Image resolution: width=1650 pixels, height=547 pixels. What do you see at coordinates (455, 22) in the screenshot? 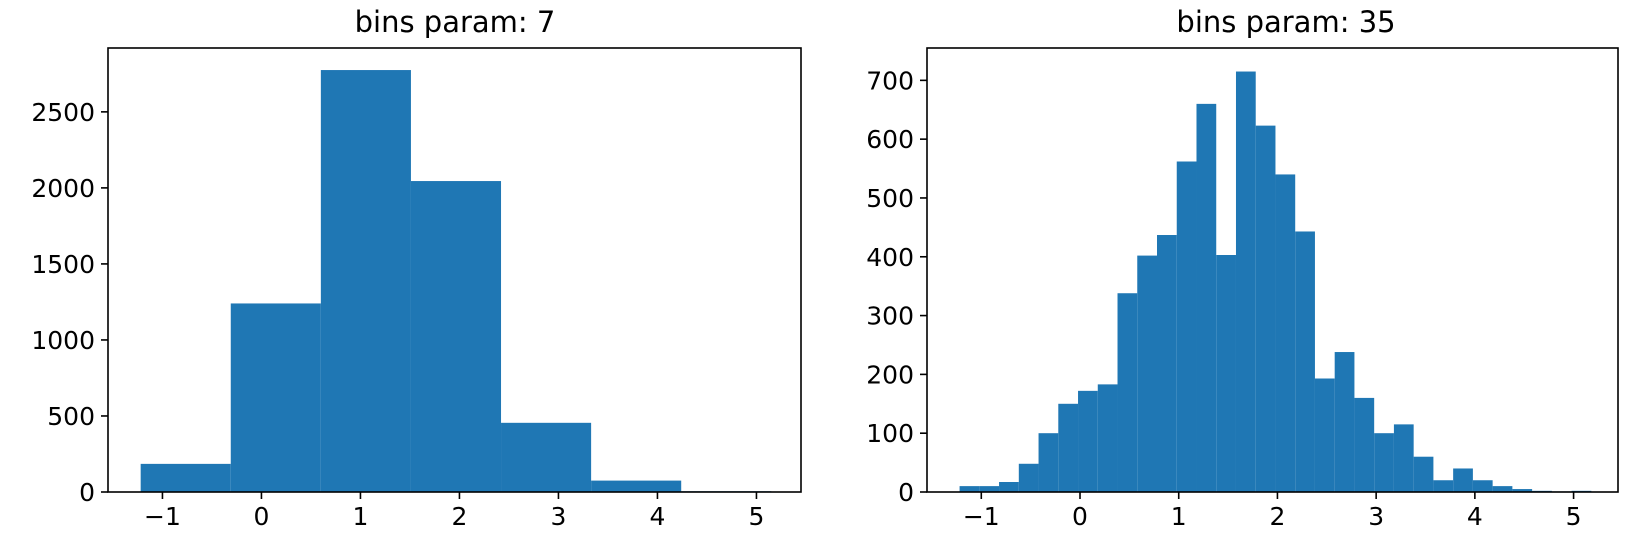
I see `chart-title: bins param: 7` at bounding box center [455, 22].